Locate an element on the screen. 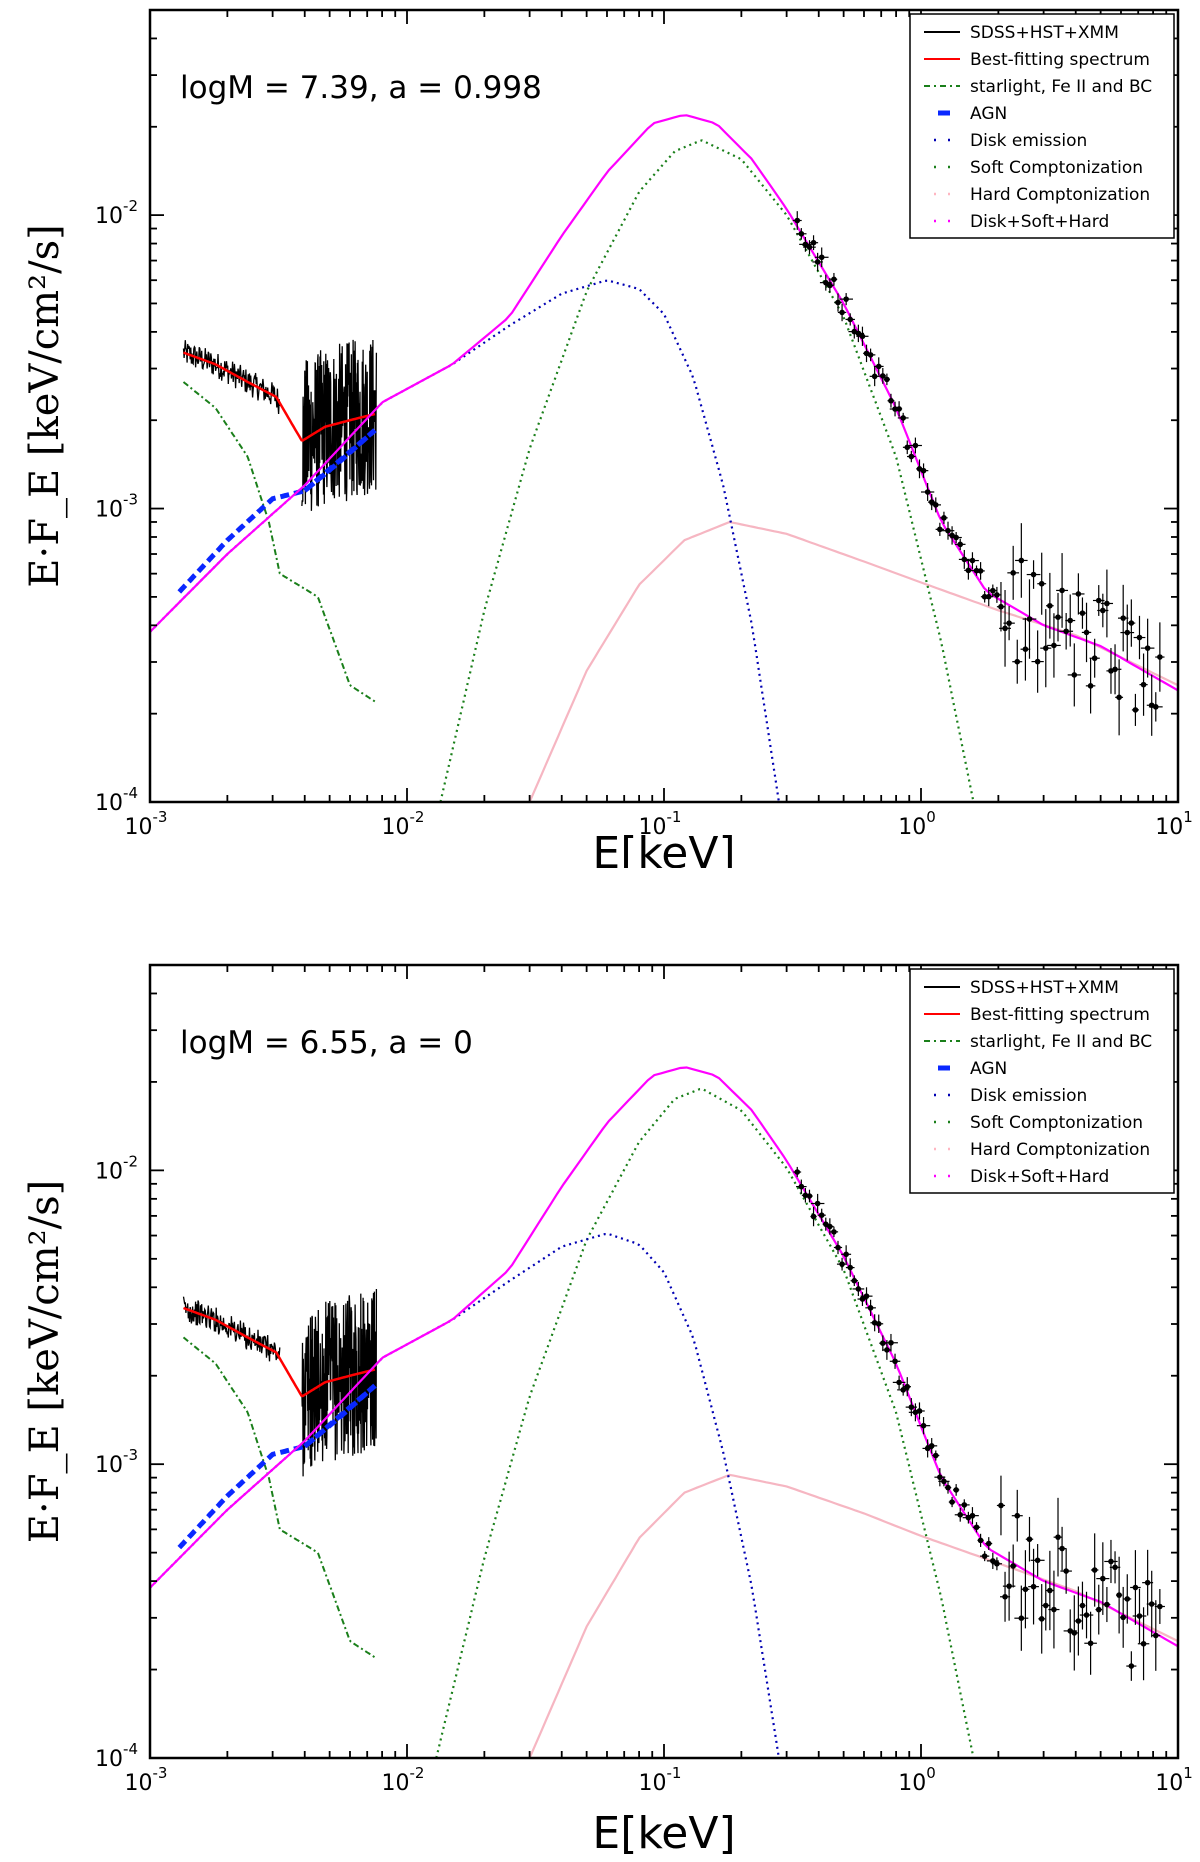 The width and height of the screenshot is (1200, 1862). panel-annotation: logM = 6.55, a = 0 is located at coordinates (326, 1043).